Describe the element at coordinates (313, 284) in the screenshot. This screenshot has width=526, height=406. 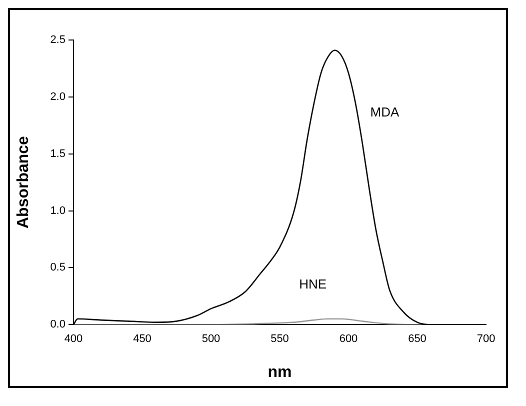
I see `text: HNE` at that location.